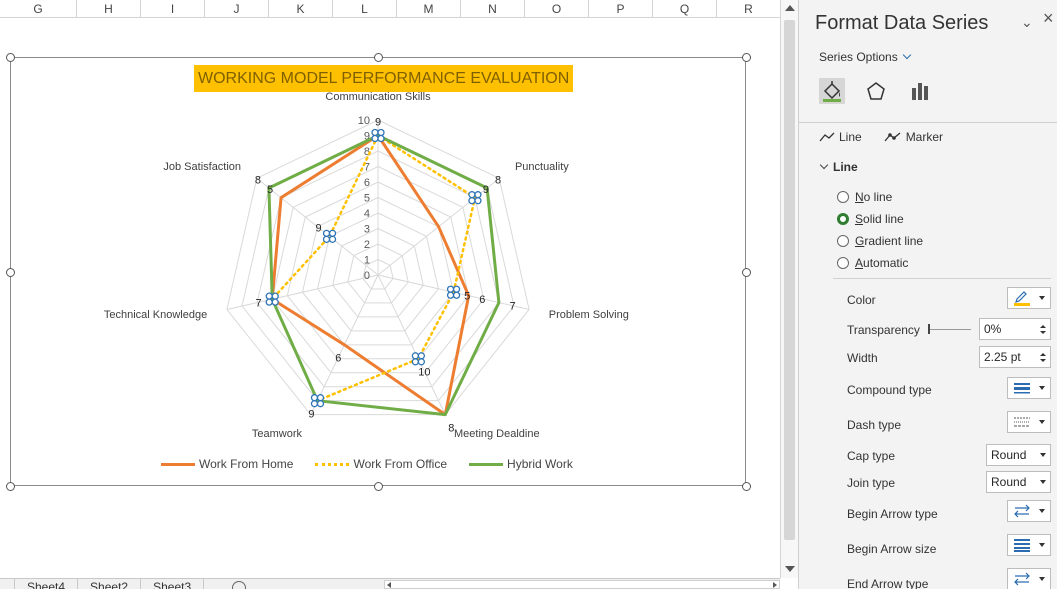  Describe the element at coordinates (1022, 388) in the screenshot. I see `compound-lines-icon` at that location.